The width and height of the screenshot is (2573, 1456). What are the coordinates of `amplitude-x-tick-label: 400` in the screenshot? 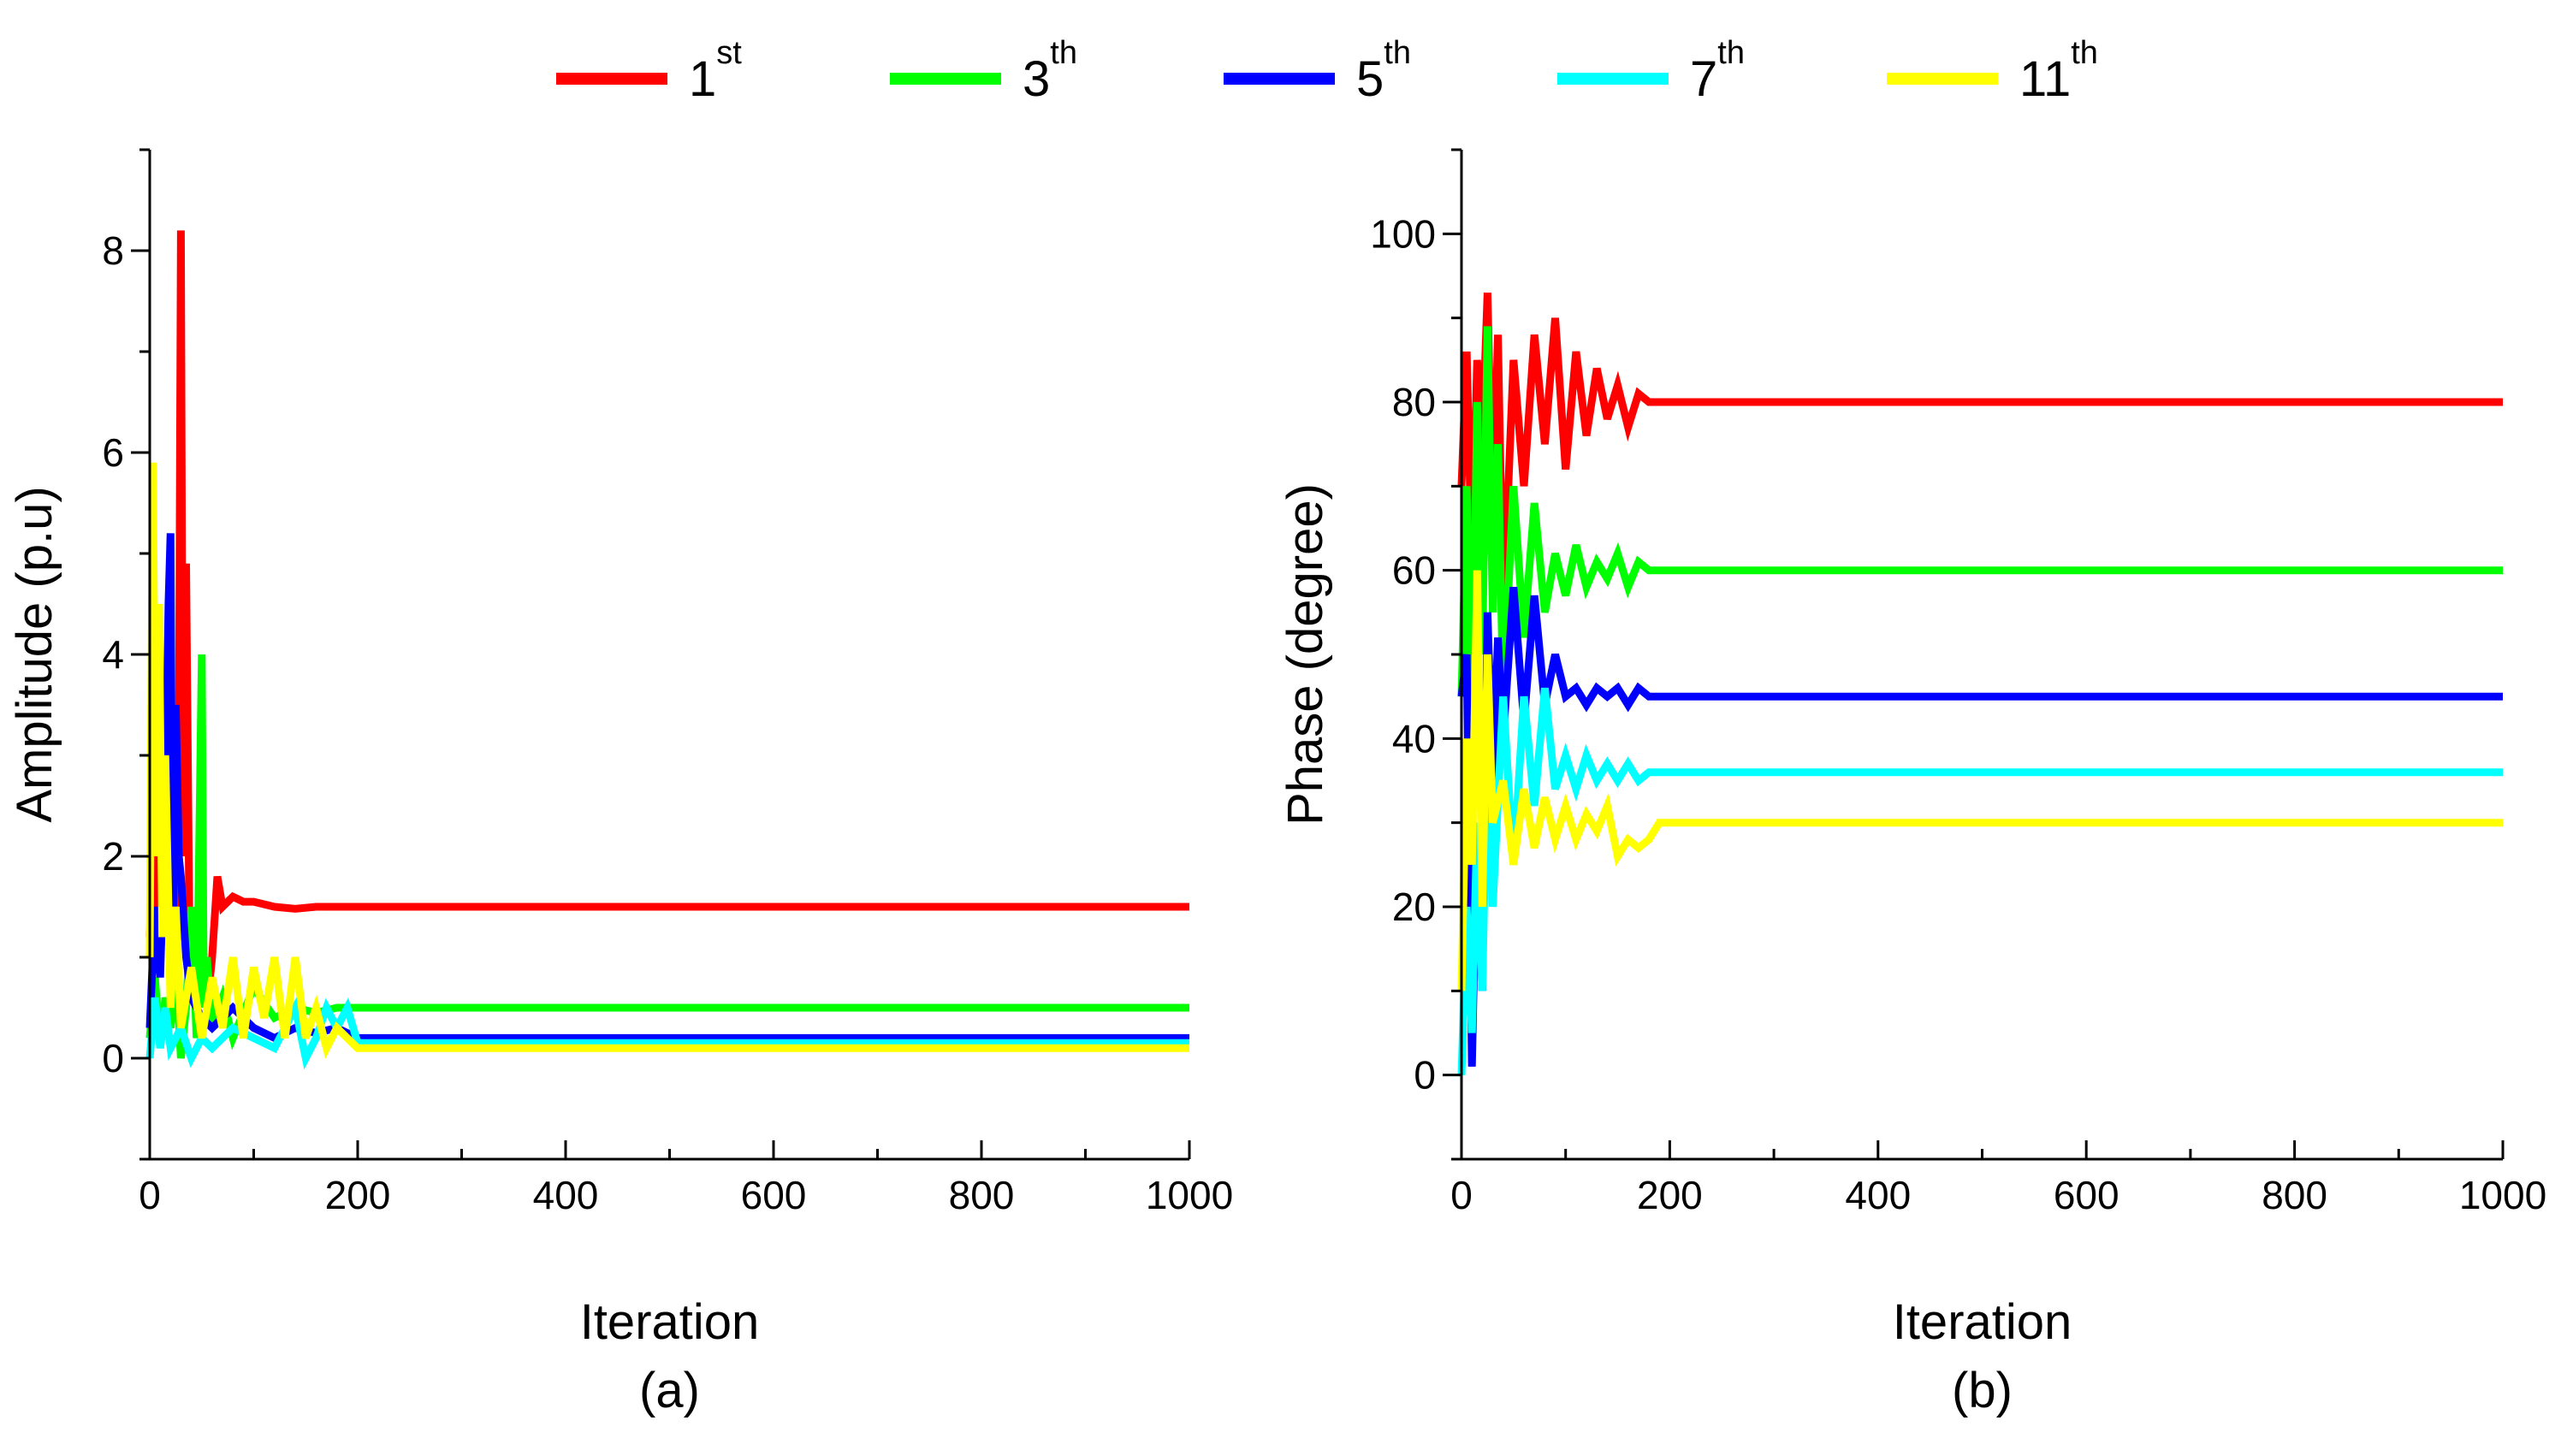 It's located at (566, 1195).